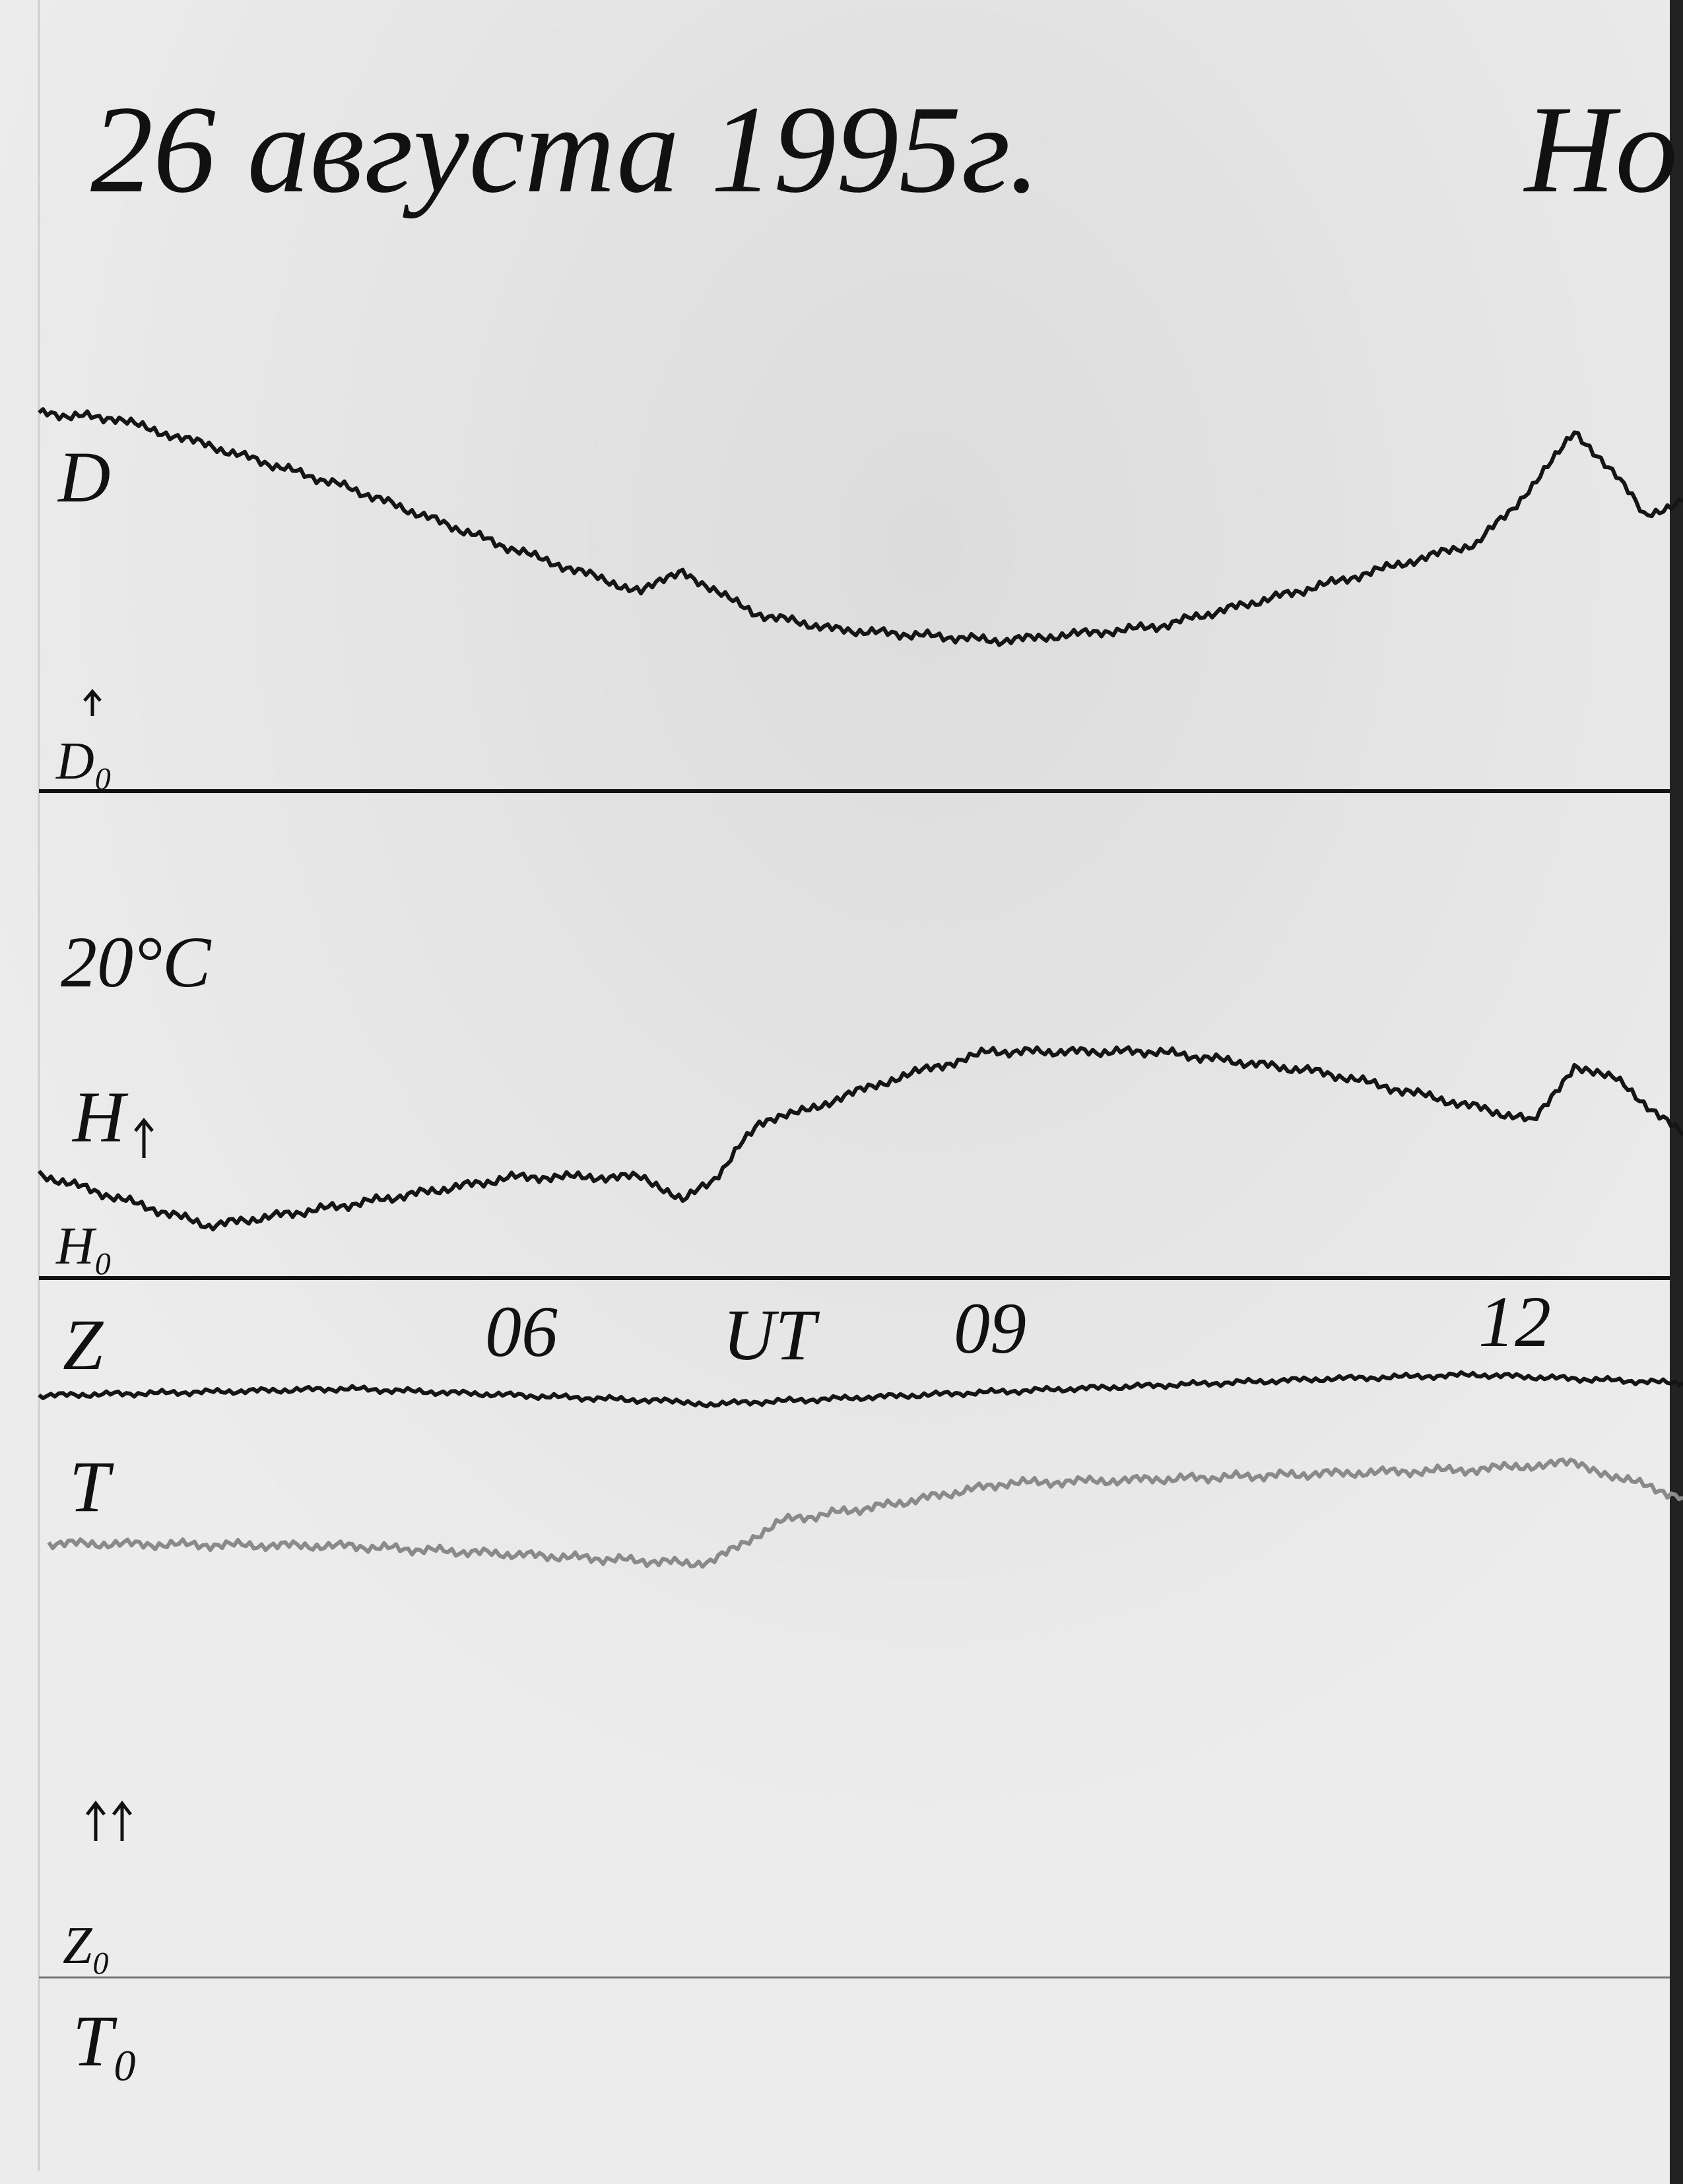 Image resolution: width=1683 pixels, height=2184 pixels. Describe the element at coordinates (100, 1117) in the screenshot. I see `label-h: H` at that location.